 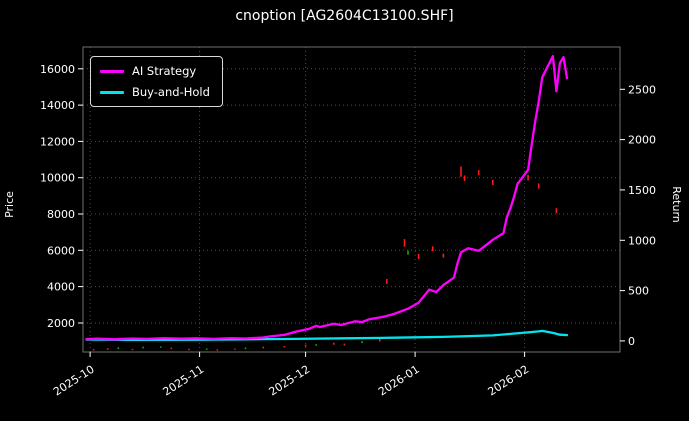 What do you see at coordinates (61, 287) in the screenshot?
I see `svg-text: 4000` at bounding box center [61, 287].